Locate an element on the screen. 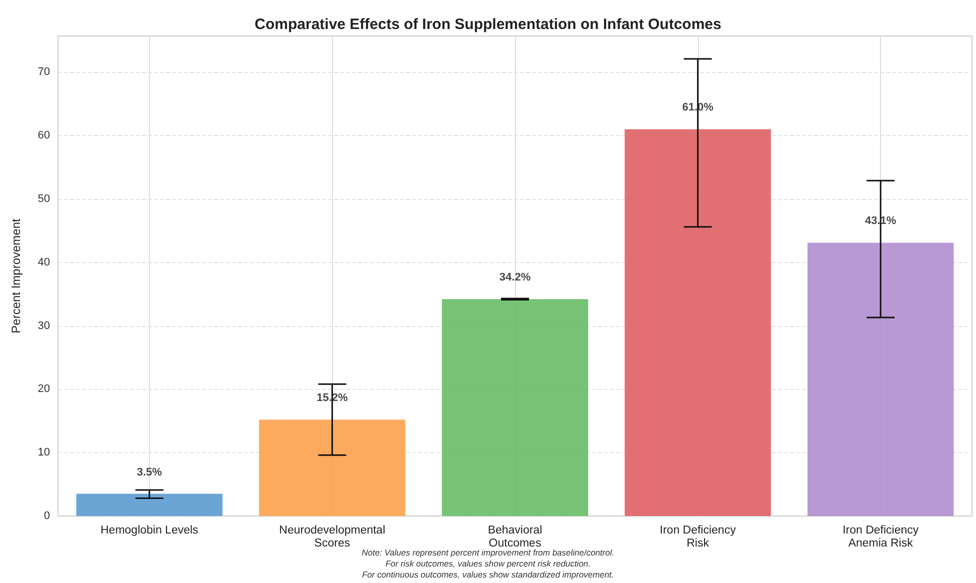 This screenshot has width=976, height=583. y-tick-label: 40 is located at coordinates (44, 262).